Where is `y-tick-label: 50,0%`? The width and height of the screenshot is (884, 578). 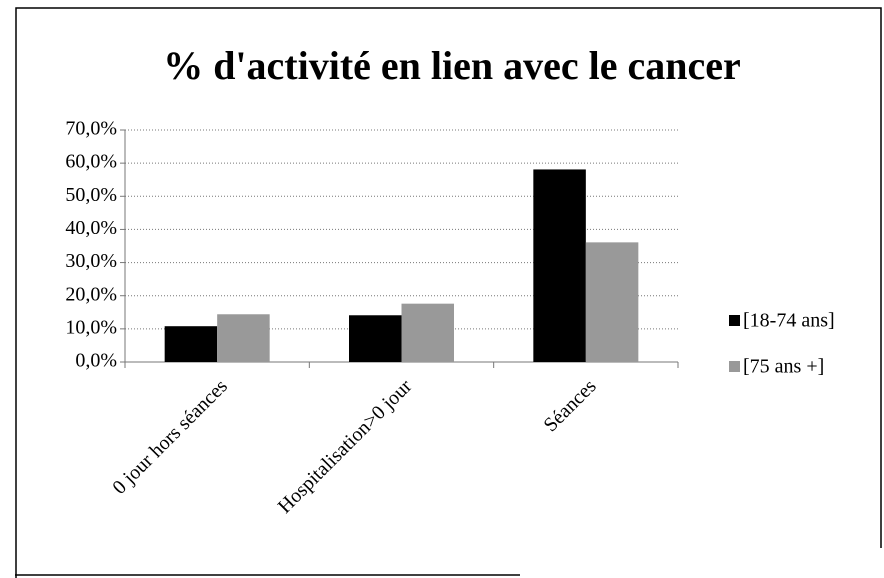
y-tick-label: 50,0% is located at coordinates (91, 195).